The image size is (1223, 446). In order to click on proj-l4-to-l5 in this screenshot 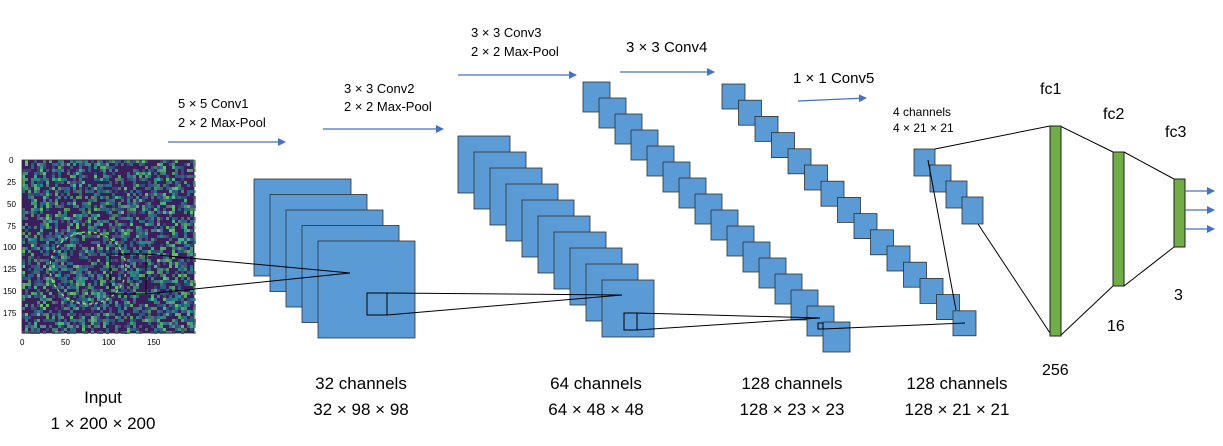, I will do `click(942, 235)`.